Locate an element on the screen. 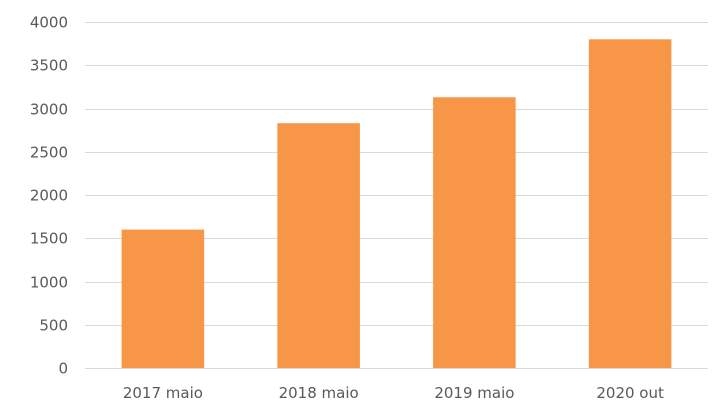  x-tick-label: 2017 maio is located at coordinates (163, 393).